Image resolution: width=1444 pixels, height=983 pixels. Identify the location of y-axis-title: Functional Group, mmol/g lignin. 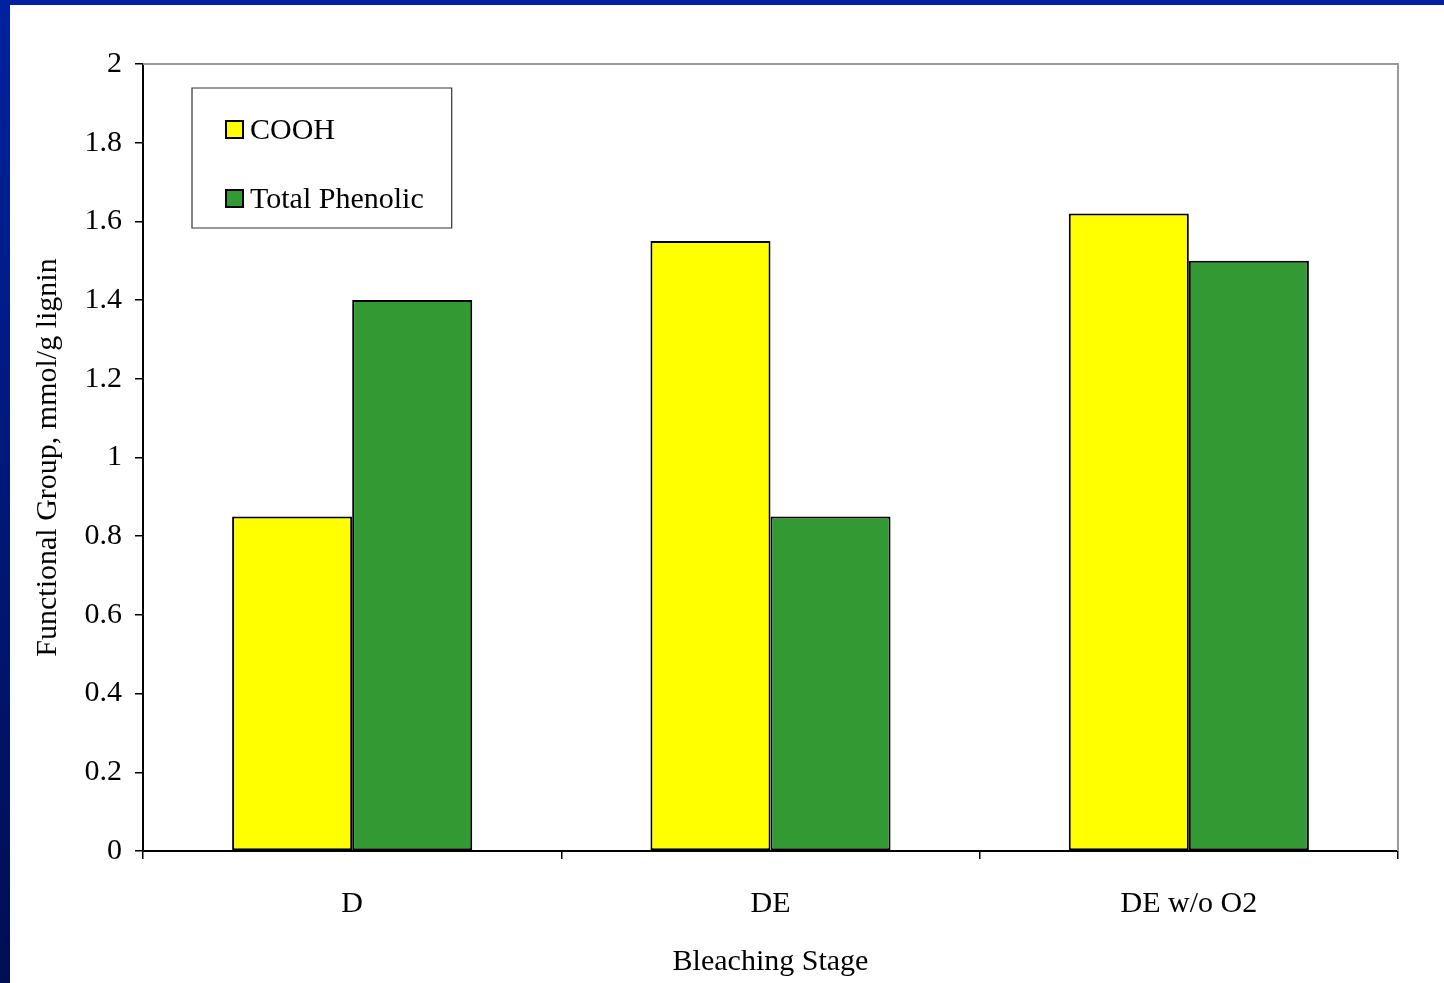
(45, 457).